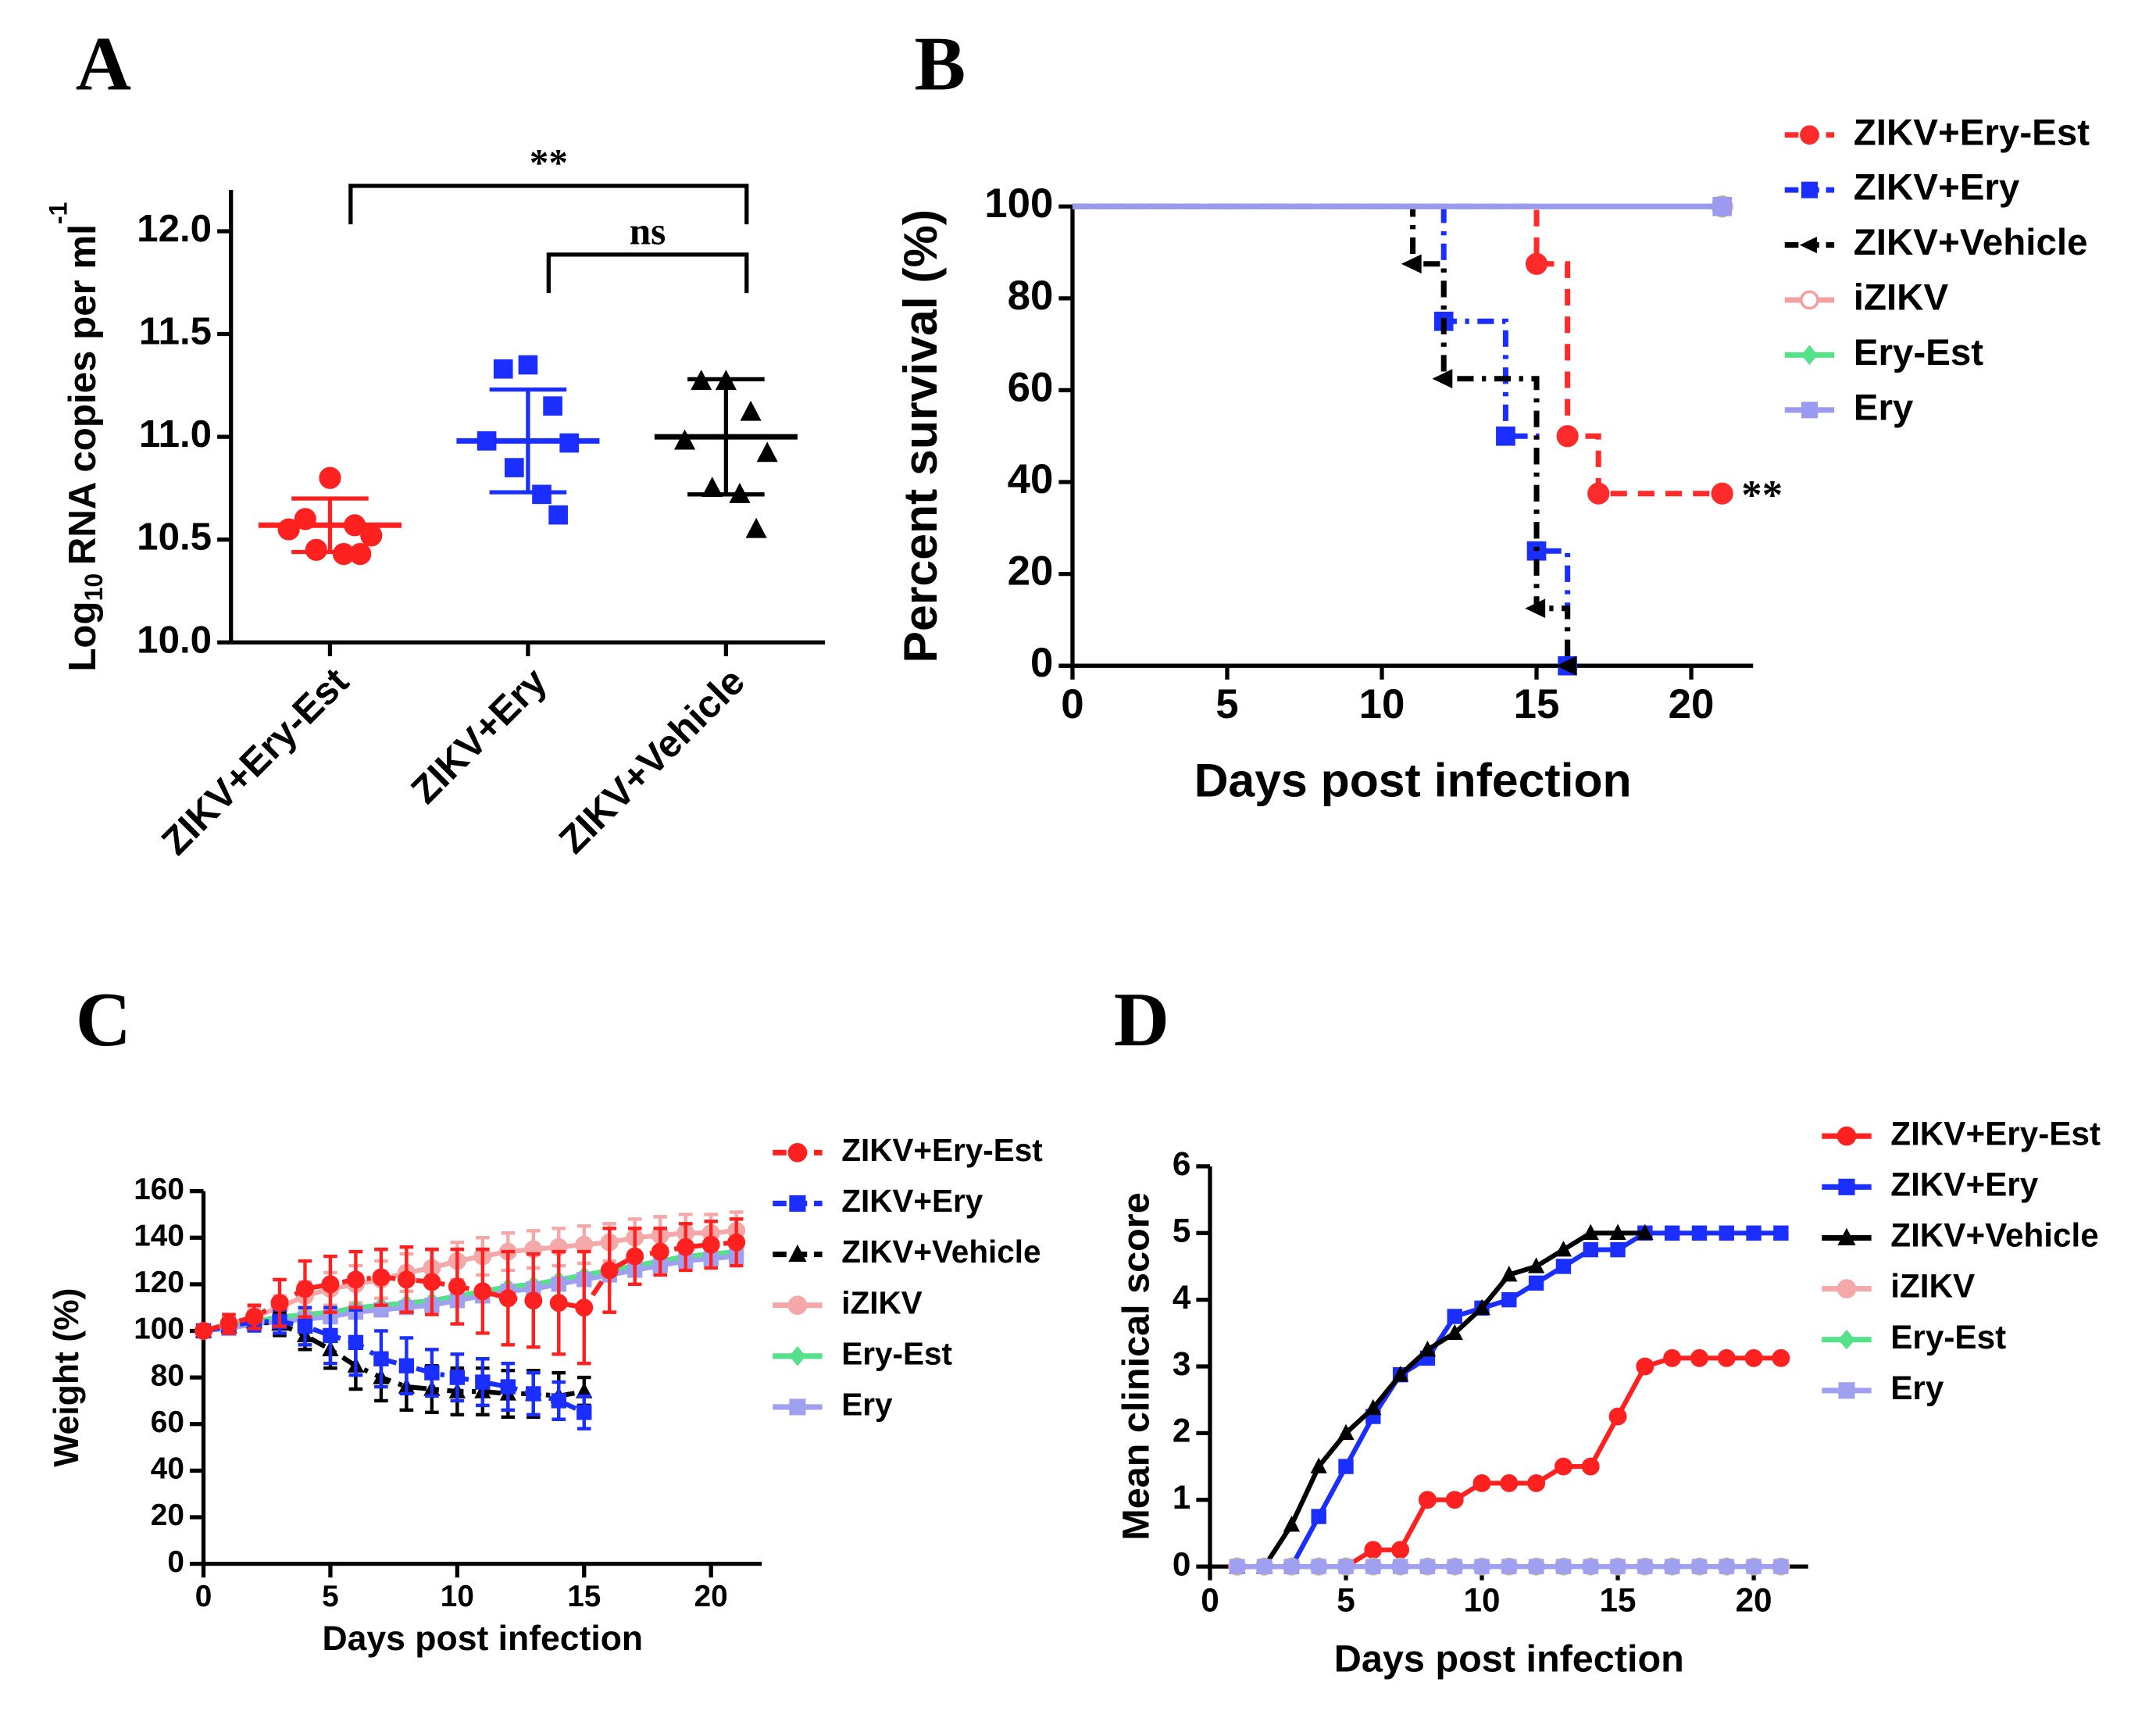 This screenshot has height=1718, width=2156. I want to click on y-axis-label-part: -1, so click(59, 213).